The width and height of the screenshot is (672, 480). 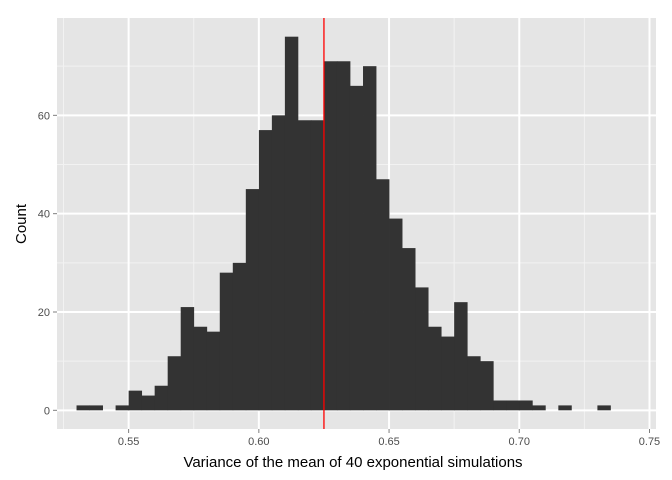 I want to click on x-tick-label: 0.75, so click(x=649, y=442).